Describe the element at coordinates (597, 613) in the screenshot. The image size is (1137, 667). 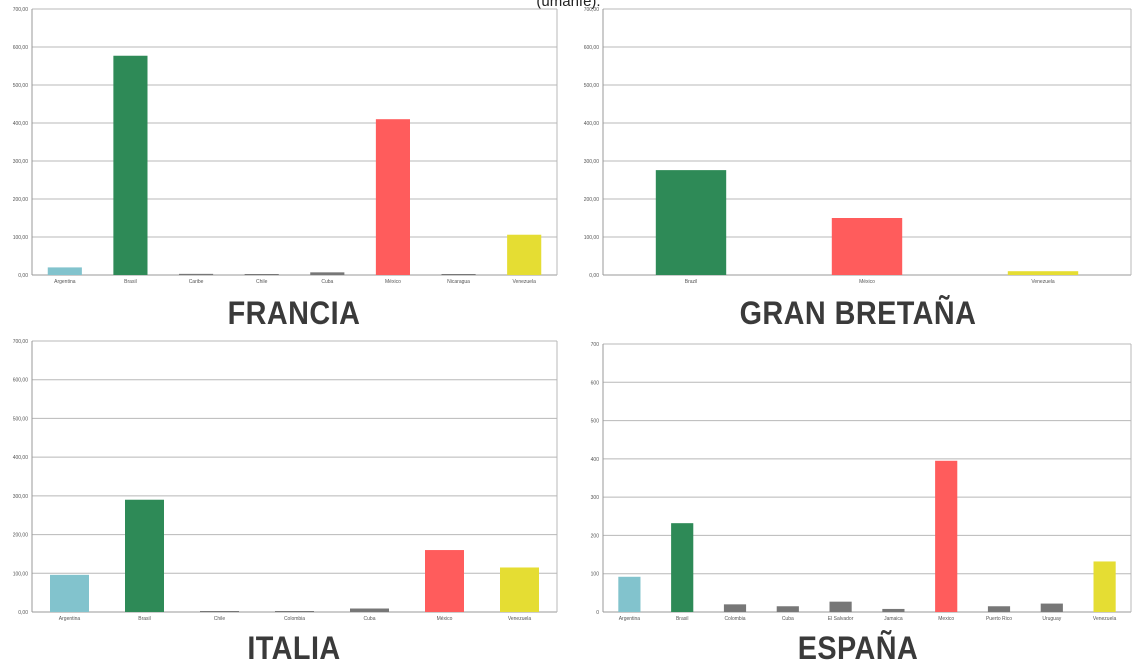
I see `y-tick-label: 0` at that location.